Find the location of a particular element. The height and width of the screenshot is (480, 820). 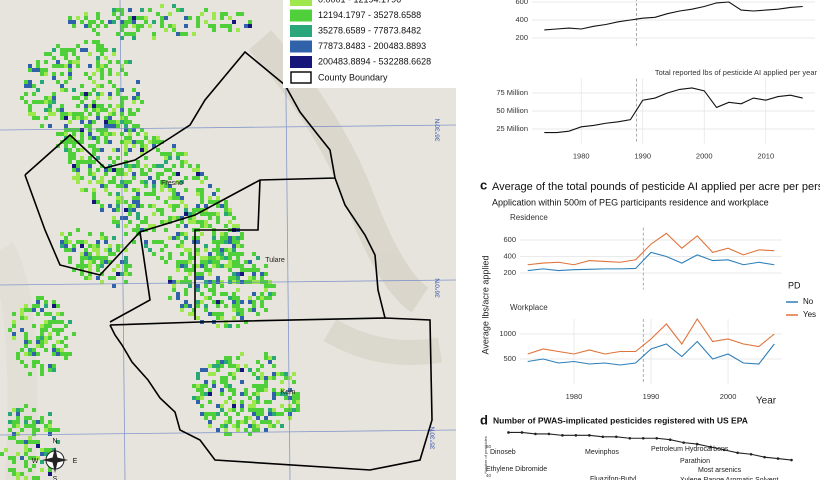

latitude-label: 35°30'N is located at coordinates (433, 437).